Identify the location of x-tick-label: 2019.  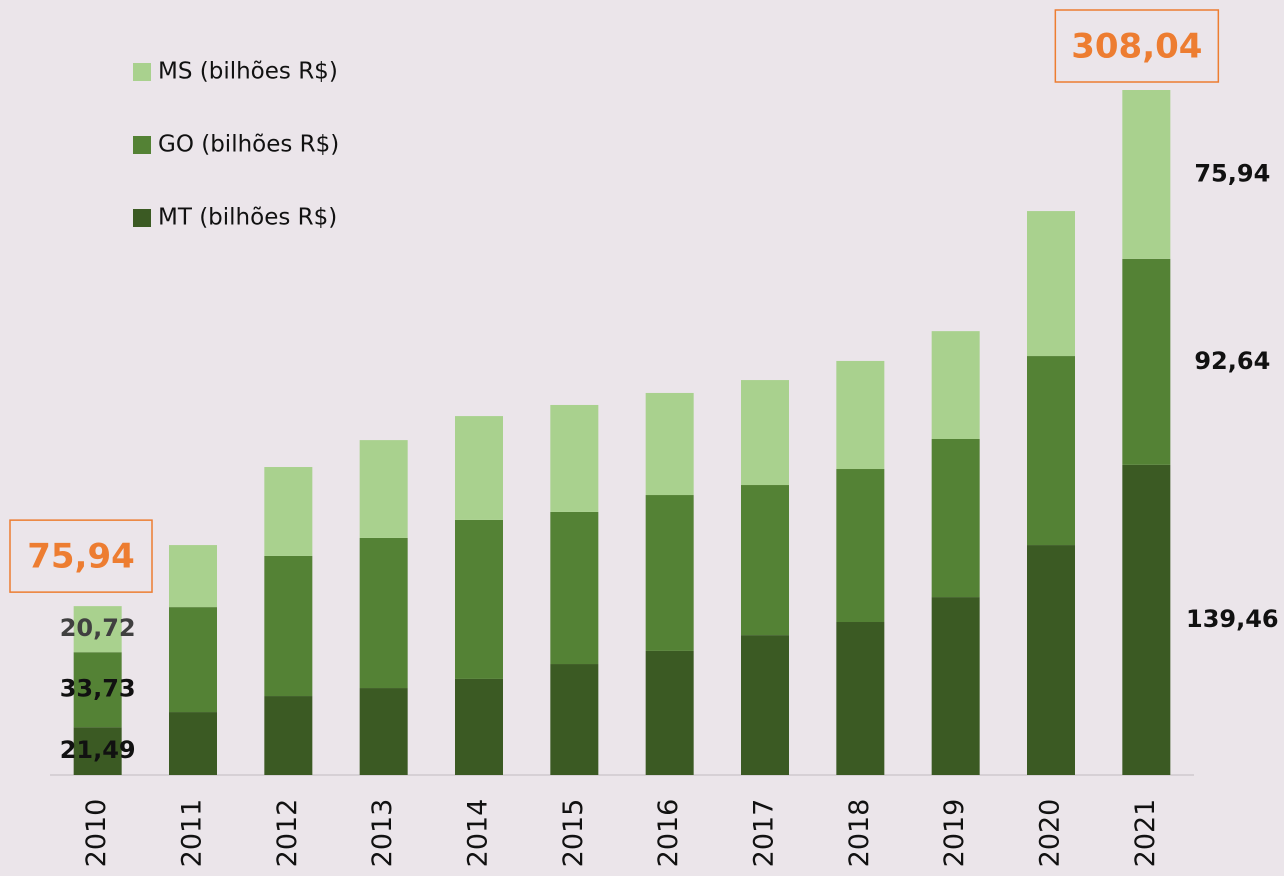
(954, 833).